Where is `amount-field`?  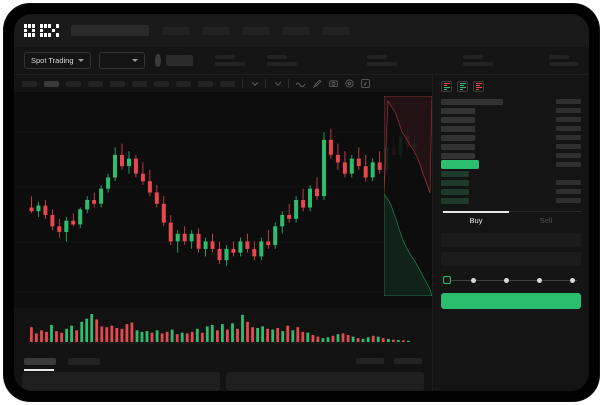 amount-field is located at coordinates (511, 259).